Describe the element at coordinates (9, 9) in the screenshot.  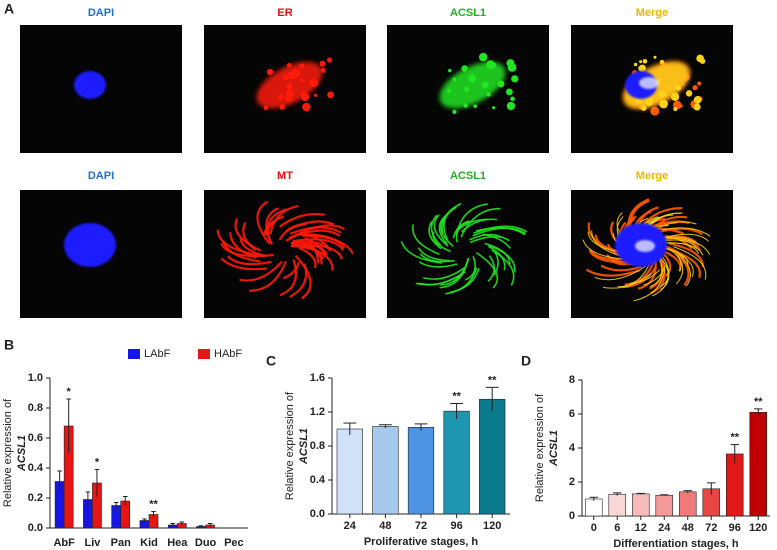
I see `panel-letter: A` at that location.